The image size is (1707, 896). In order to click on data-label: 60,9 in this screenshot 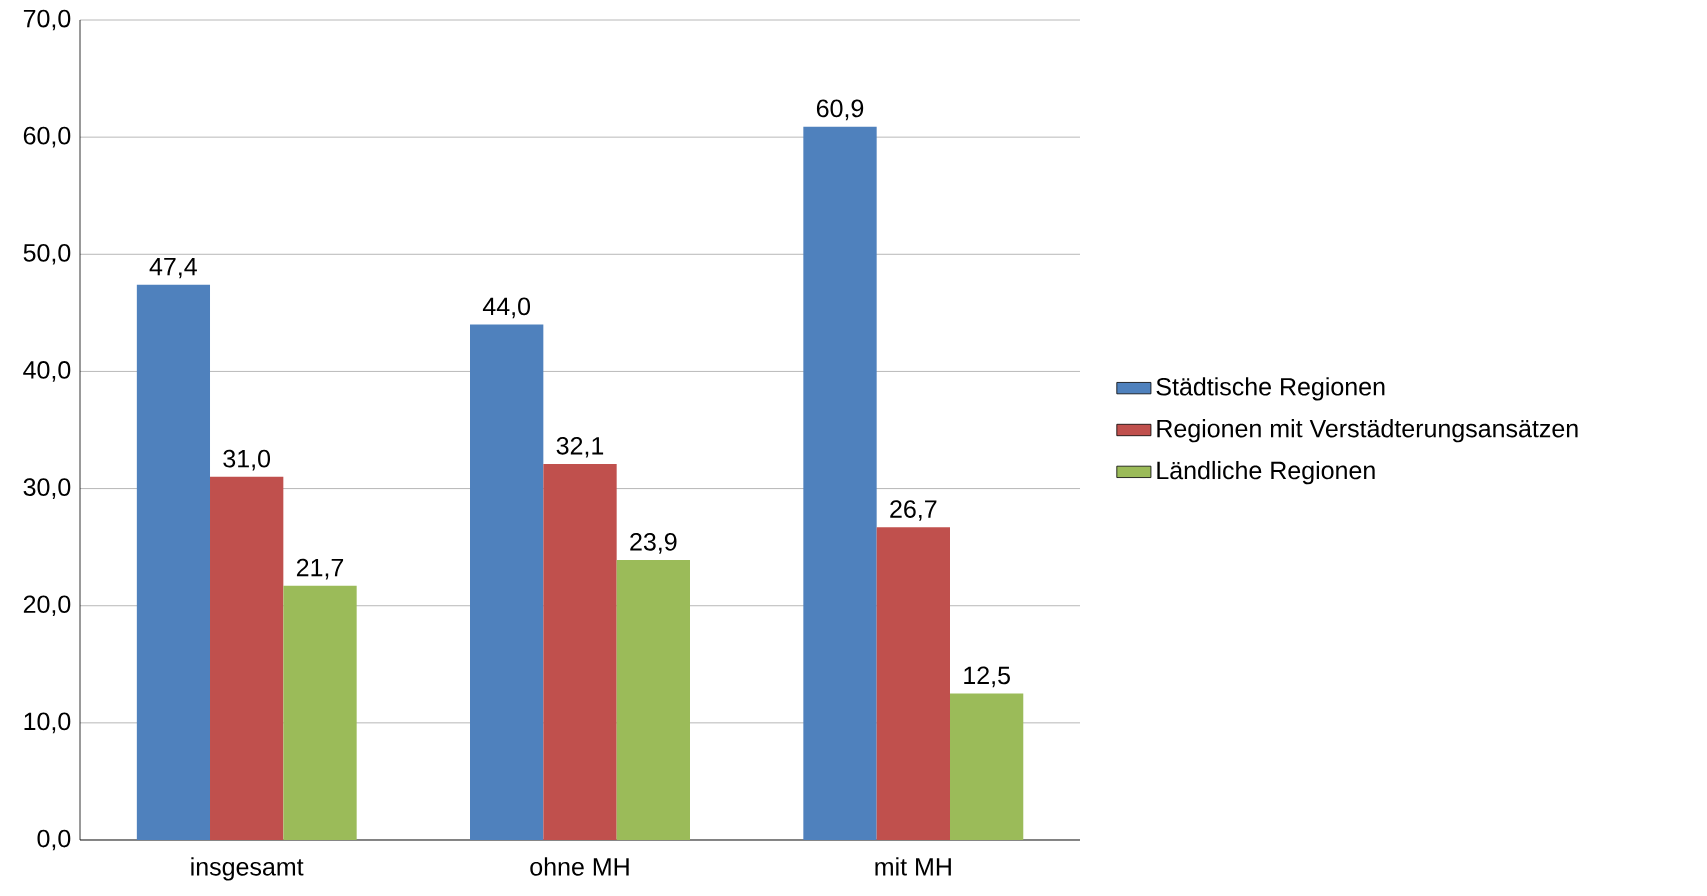, I will do `click(840, 110)`.